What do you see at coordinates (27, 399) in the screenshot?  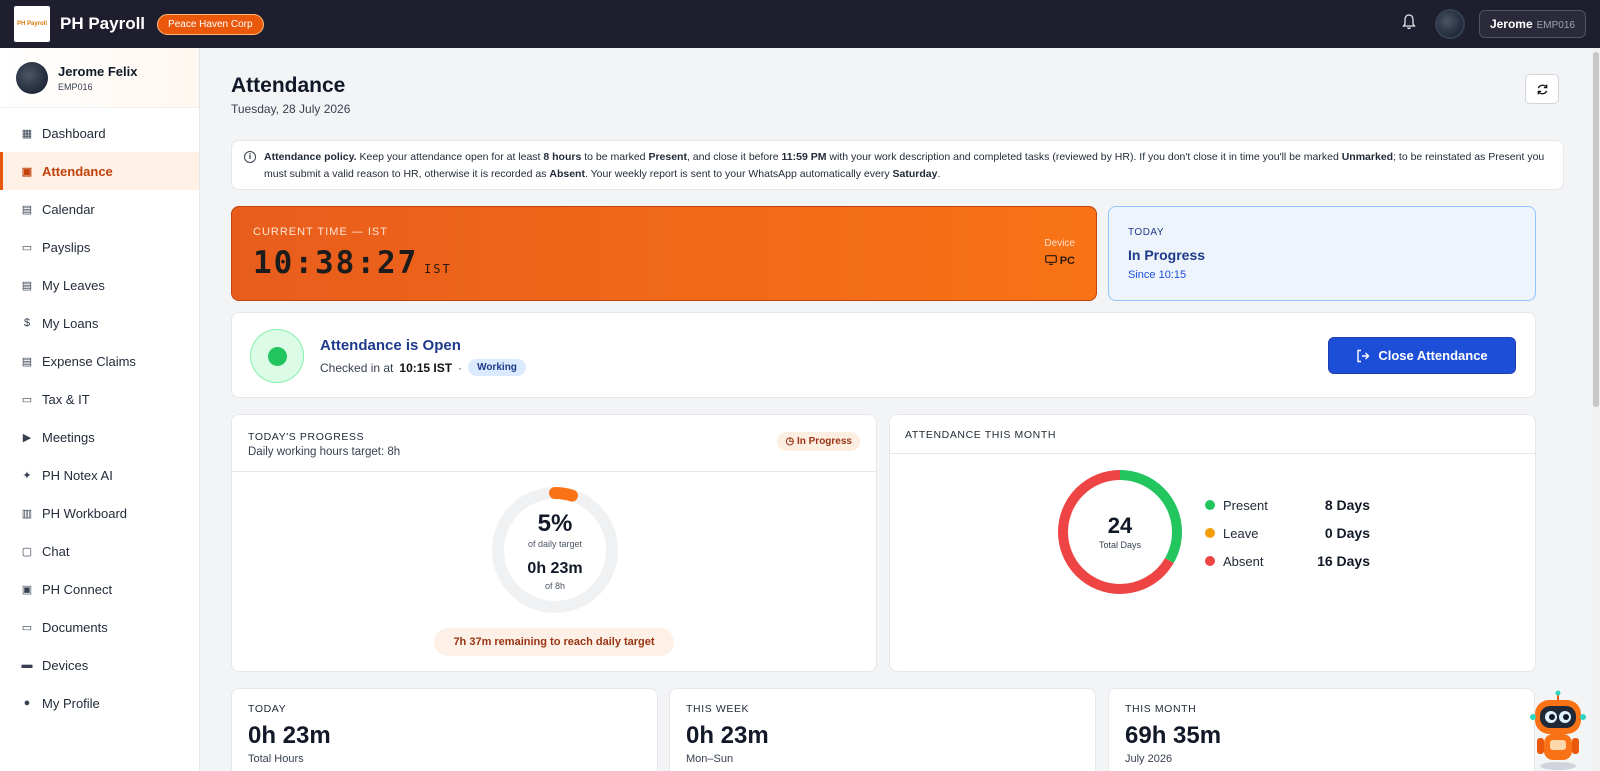 I see `document-icon: ▭` at bounding box center [27, 399].